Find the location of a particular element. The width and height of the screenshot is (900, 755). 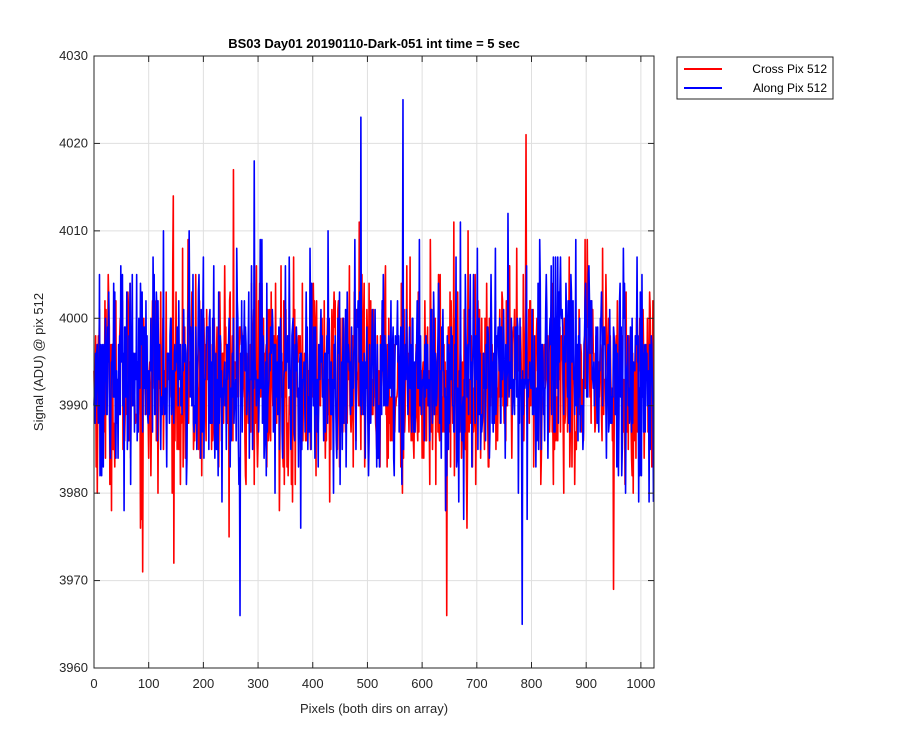

x-tick-label: 300 is located at coordinates (258, 683).